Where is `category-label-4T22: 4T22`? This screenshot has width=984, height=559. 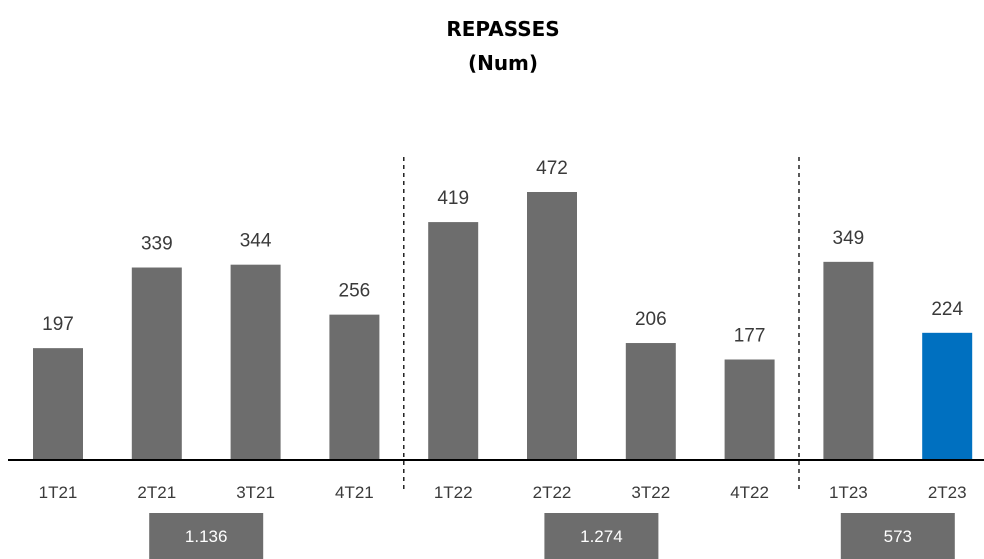
category-label-4T22: 4T22 is located at coordinates (749, 492).